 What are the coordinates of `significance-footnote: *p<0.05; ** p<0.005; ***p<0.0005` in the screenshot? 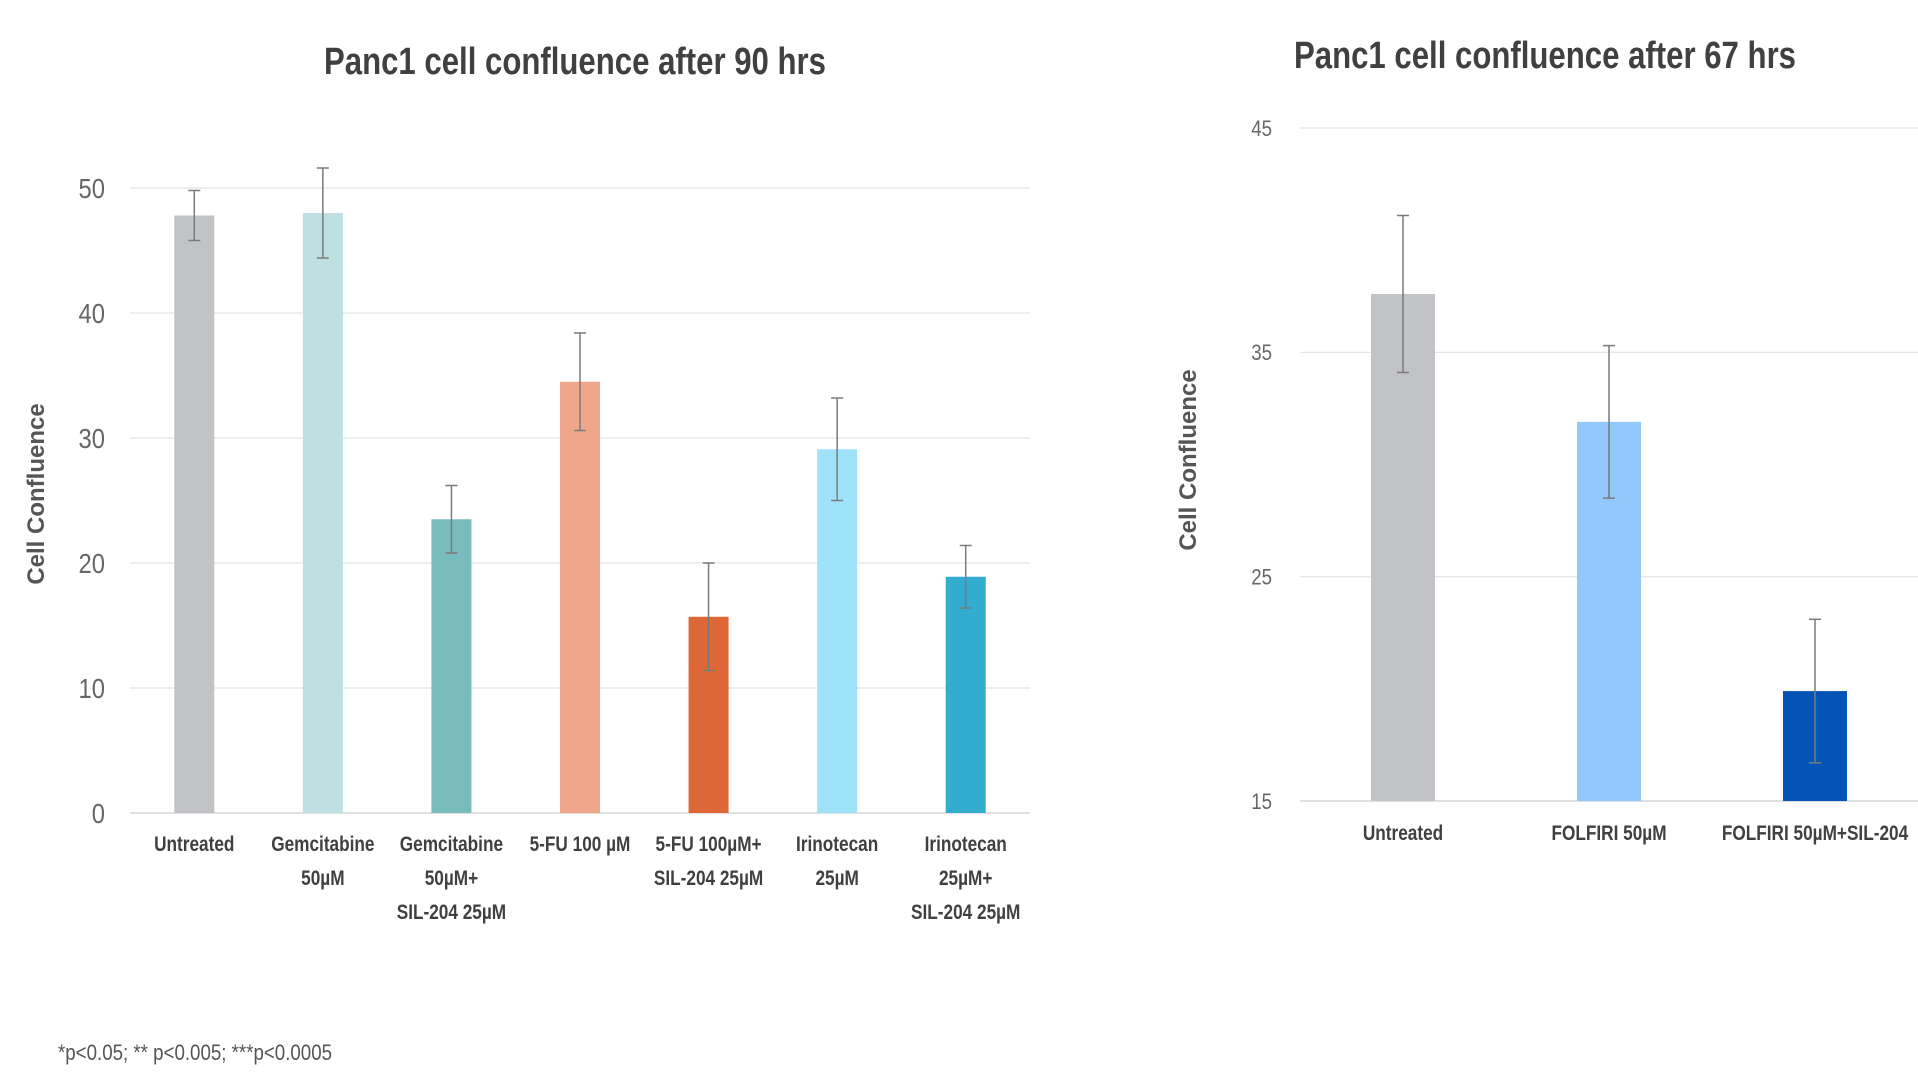 It's located at (195, 1052).